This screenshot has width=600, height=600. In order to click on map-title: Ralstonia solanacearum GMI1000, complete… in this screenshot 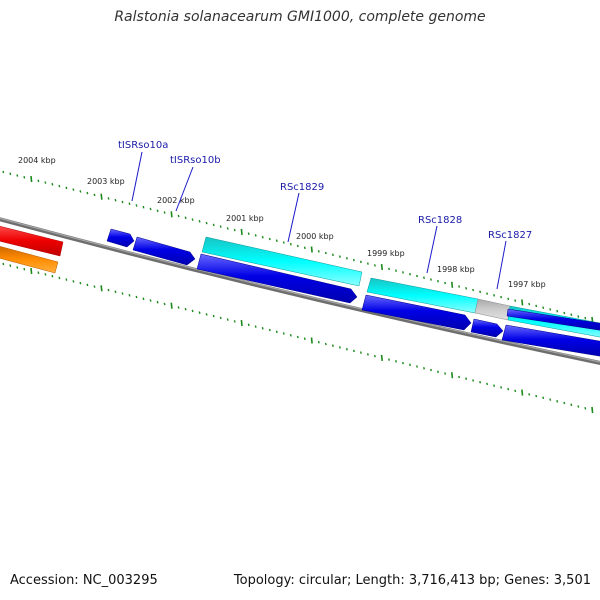, I will do `click(300, 17)`.